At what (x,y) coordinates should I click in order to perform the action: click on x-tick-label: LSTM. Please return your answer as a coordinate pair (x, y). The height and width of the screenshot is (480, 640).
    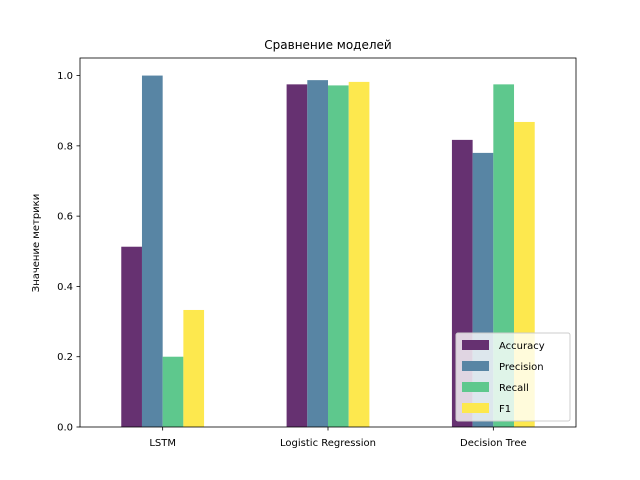
    Looking at the image, I should click on (162, 443).